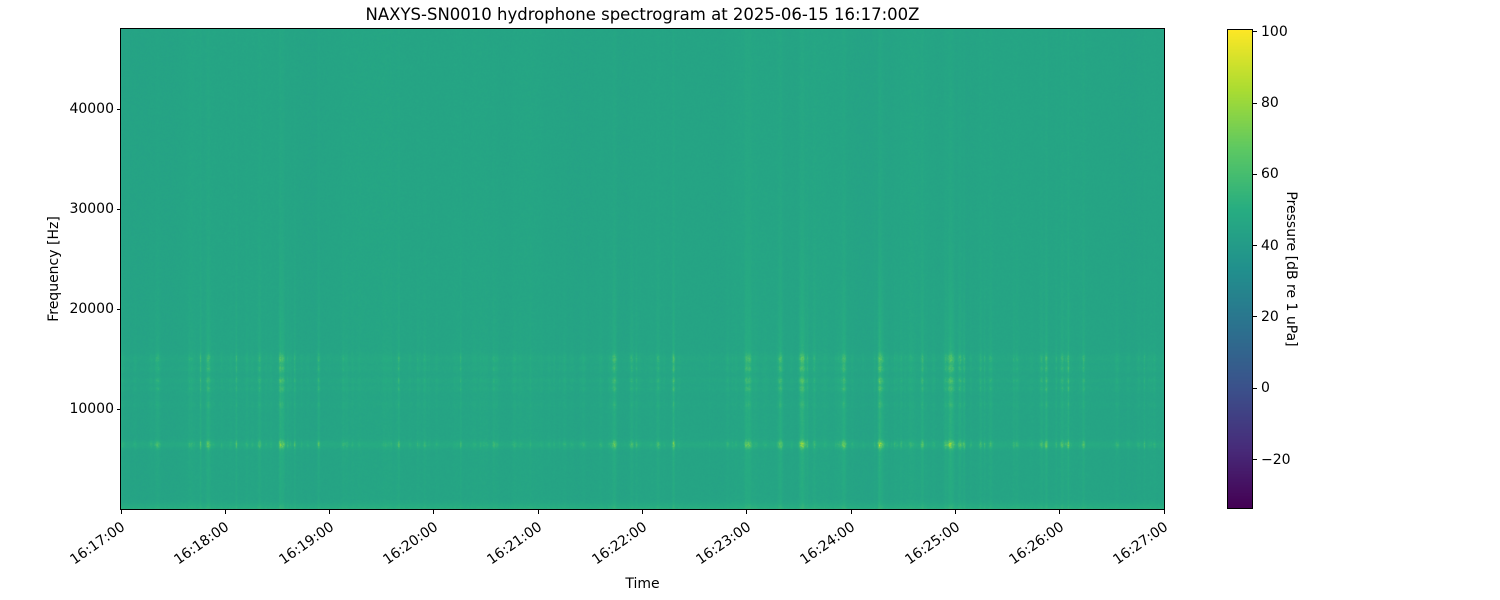 The height and width of the screenshot is (600, 1500). What do you see at coordinates (91, 309) in the screenshot?
I see `y-tick-label: 20000` at bounding box center [91, 309].